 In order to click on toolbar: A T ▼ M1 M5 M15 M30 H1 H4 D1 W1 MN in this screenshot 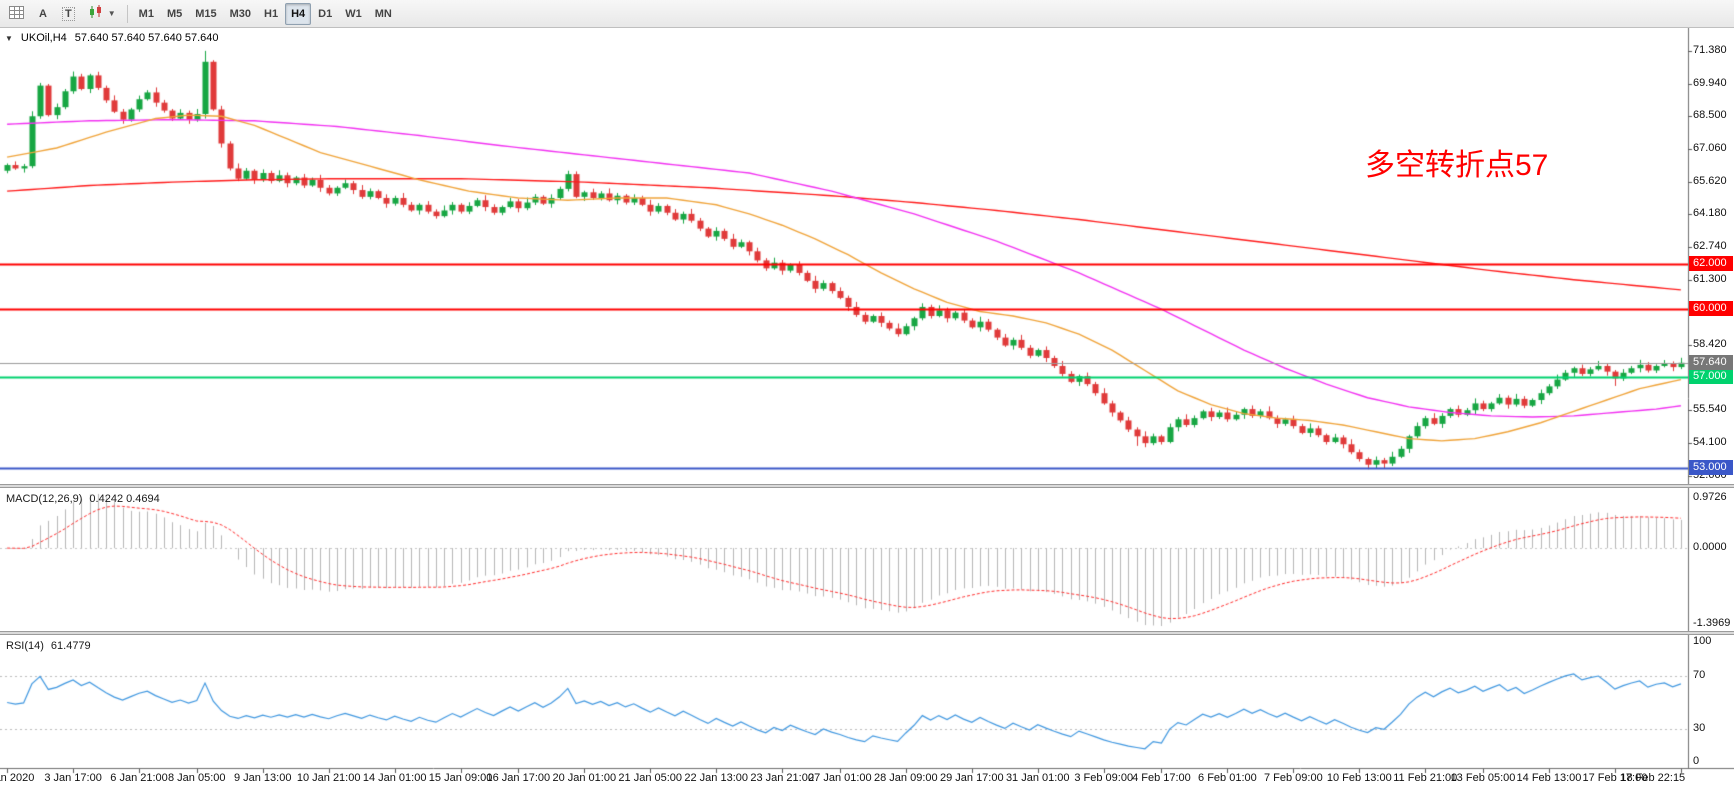, I will do `click(867, 14)`.